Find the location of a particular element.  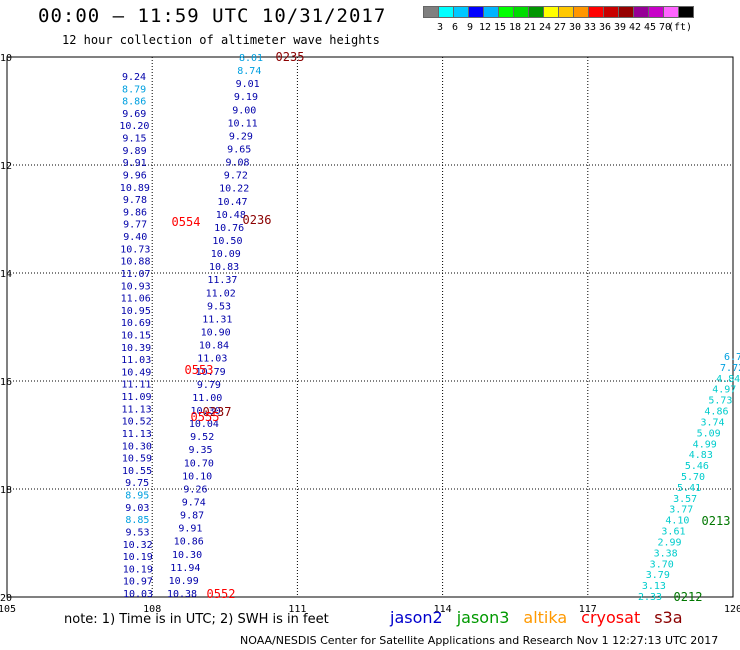

legend-label: 36 is located at coordinates (605, 27).